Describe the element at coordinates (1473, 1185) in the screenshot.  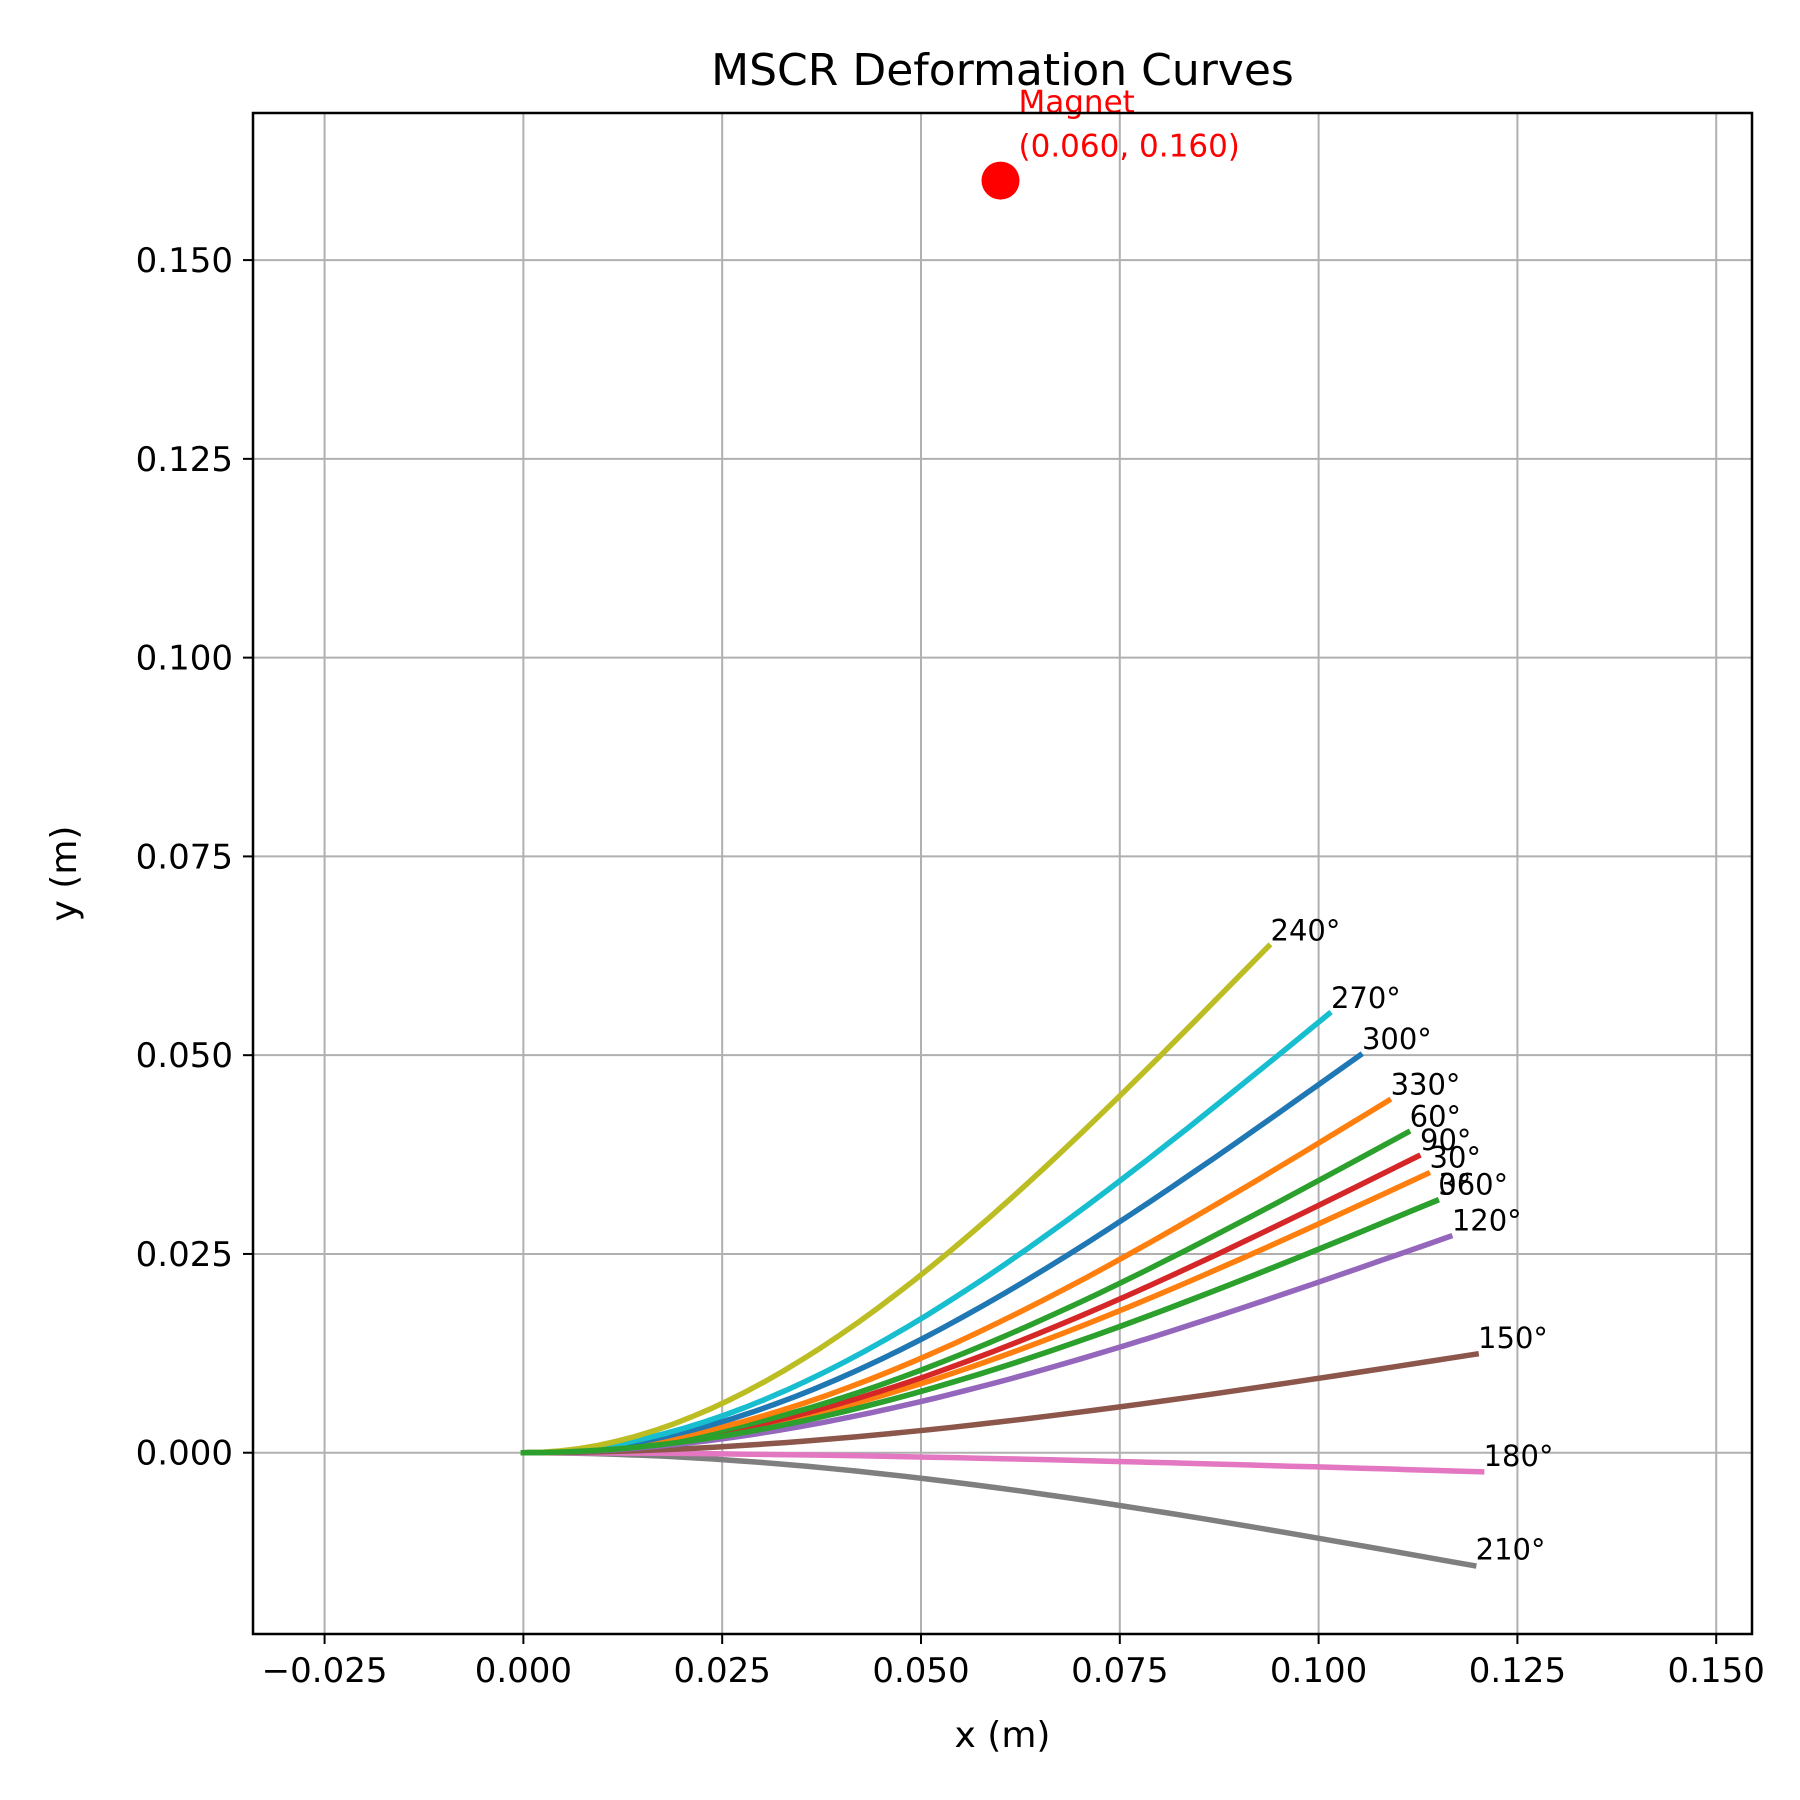
I see `series-label: 360°` at that location.